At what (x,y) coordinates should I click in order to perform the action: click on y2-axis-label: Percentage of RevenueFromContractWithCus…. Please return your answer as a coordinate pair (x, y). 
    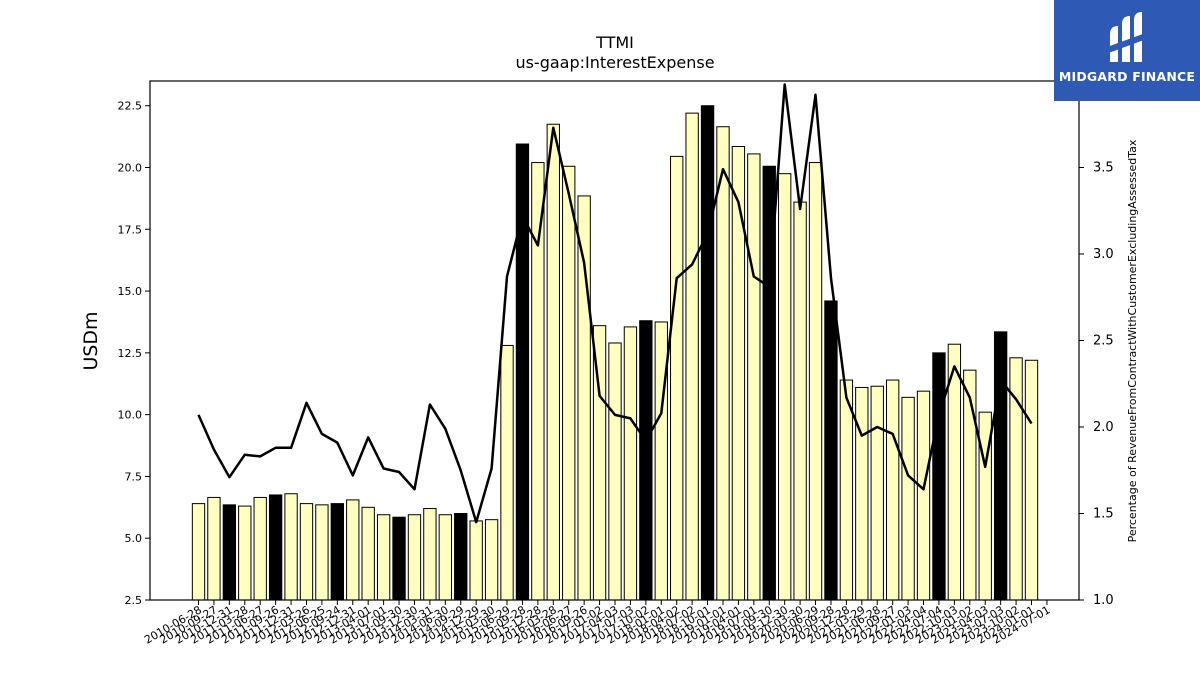
    Looking at the image, I should click on (1132, 340).